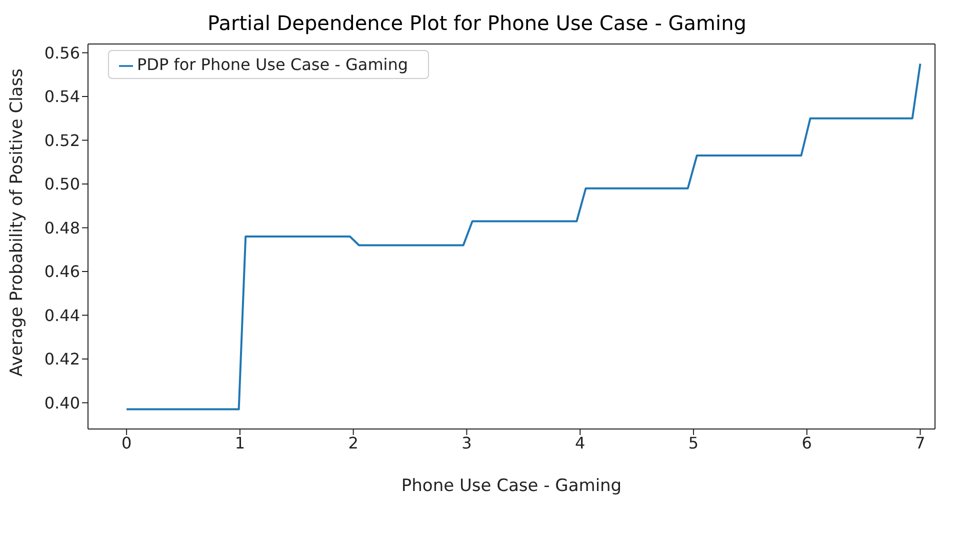  What do you see at coordinates (580, 442) in the screenshot?
I see `x-tick-label: 4` at bounding box center [580, 442].